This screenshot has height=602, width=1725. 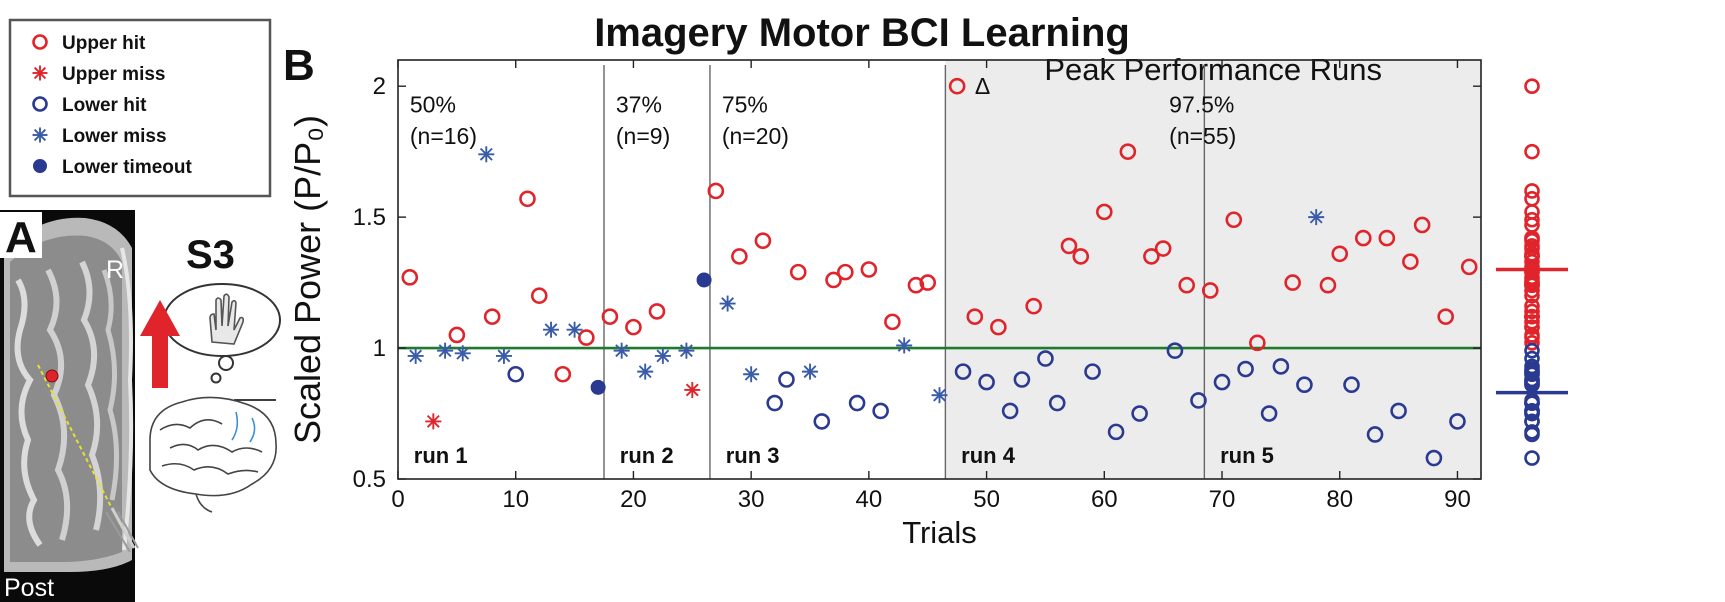 I want to click on mri-right-label: R, so click(x=115, y=270).